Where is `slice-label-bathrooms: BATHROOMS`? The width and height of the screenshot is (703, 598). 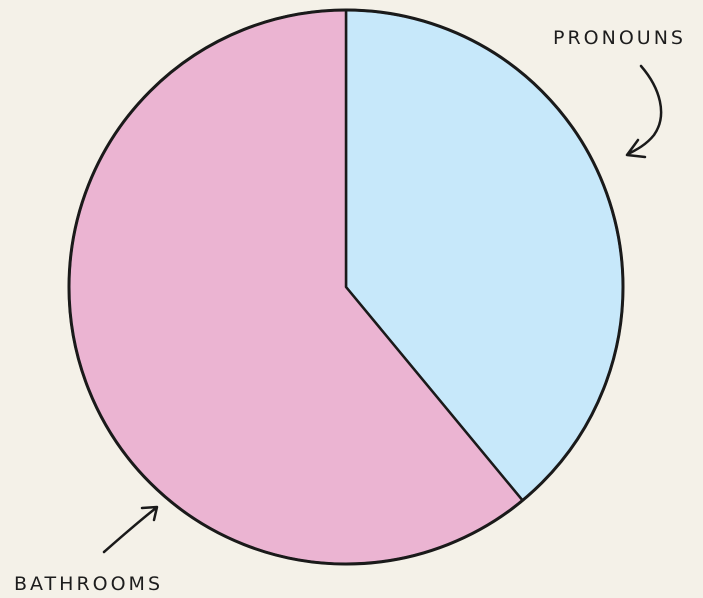
slice-label-bathrooms: BATHROOMS is located at coordinates (88, 584).